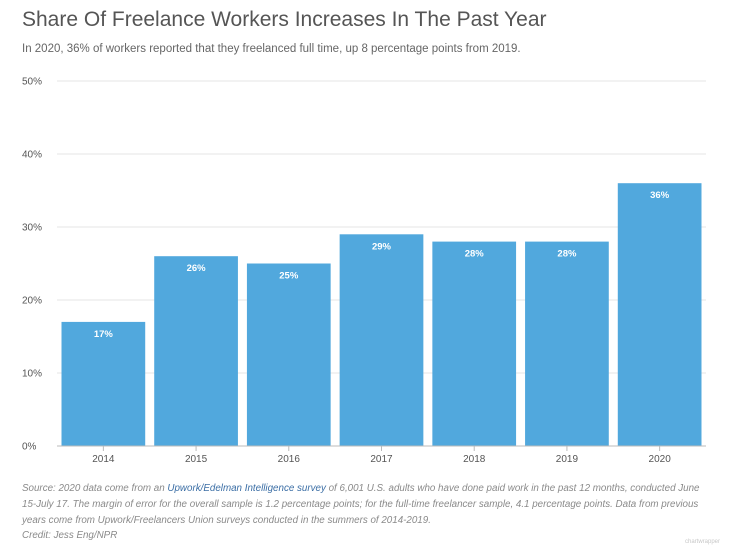 Image resolution: width=734 pixels, height=551 pixels. I want to click on y-tick-label-30: 30%, so click(32, 228).